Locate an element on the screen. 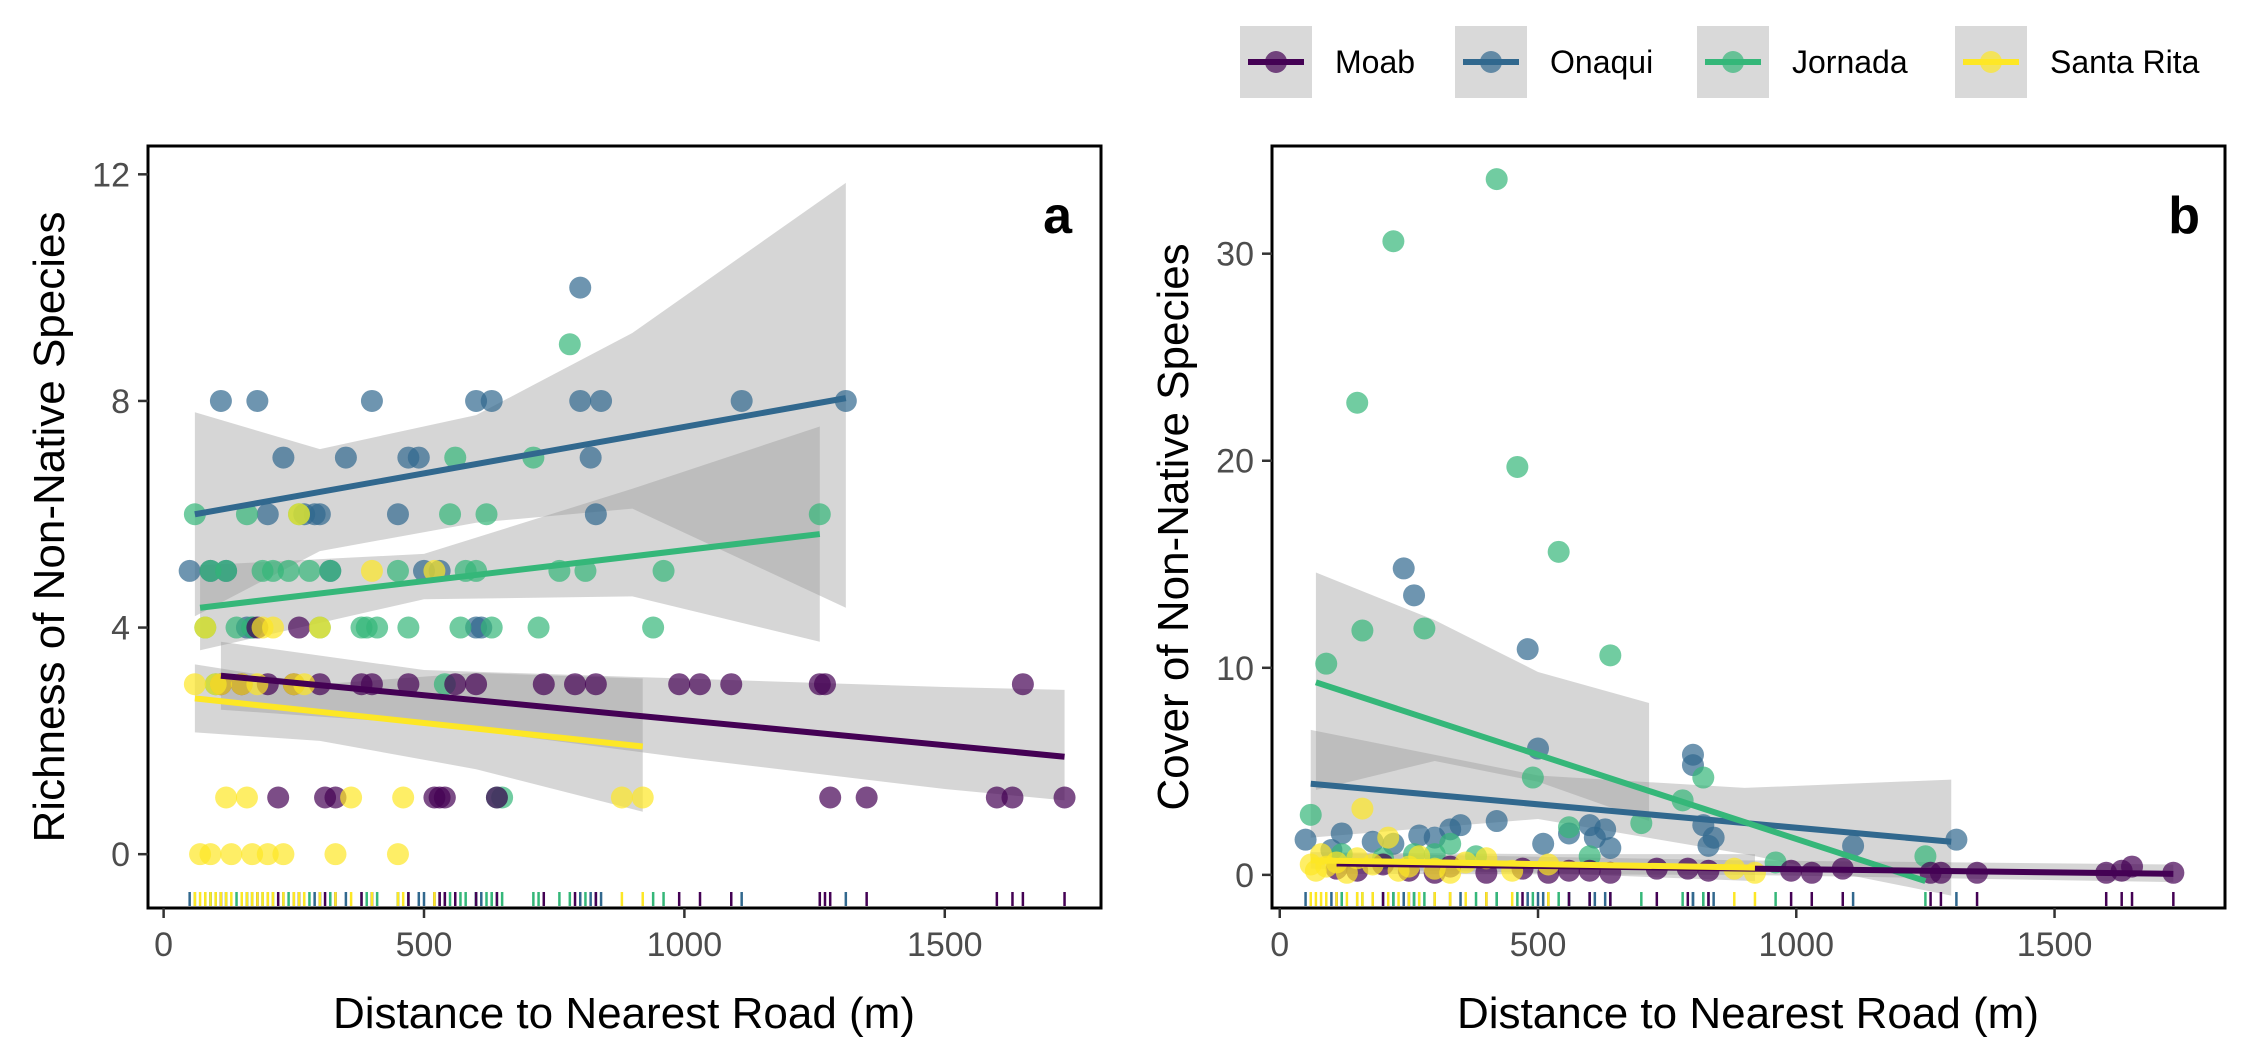  x-tick-label: 1500 is located at coordinates (945, 945).